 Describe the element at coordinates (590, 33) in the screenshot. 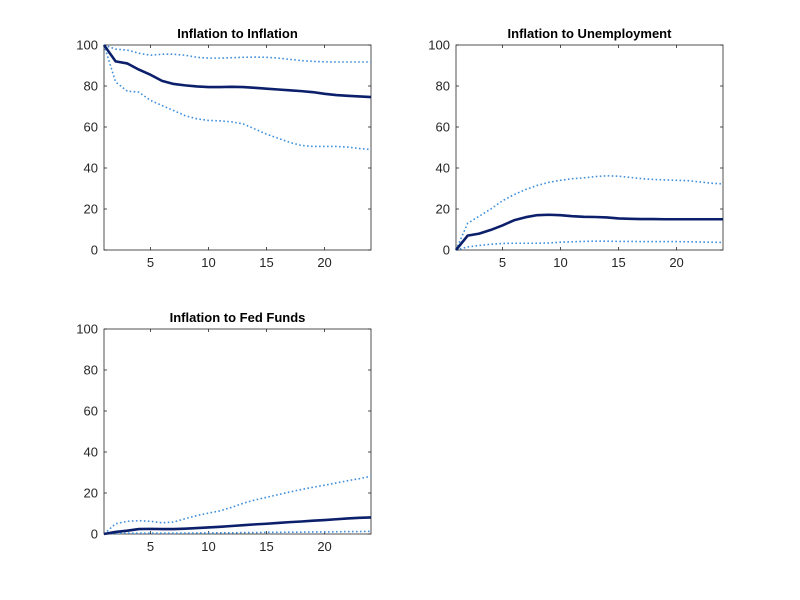

I see `subplot-title: Inflation to Unemployment` at that location.